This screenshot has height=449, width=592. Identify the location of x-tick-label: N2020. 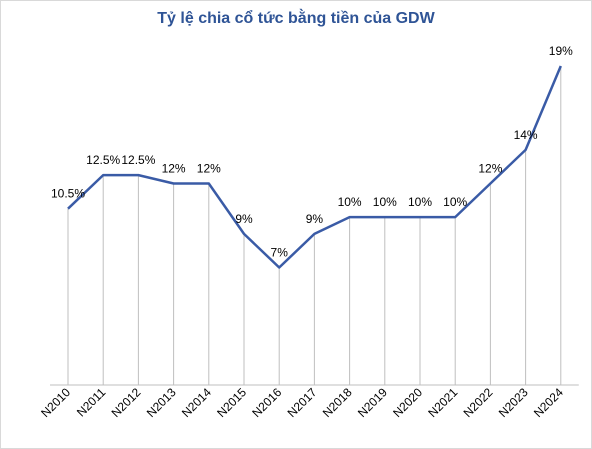
(407, 402).